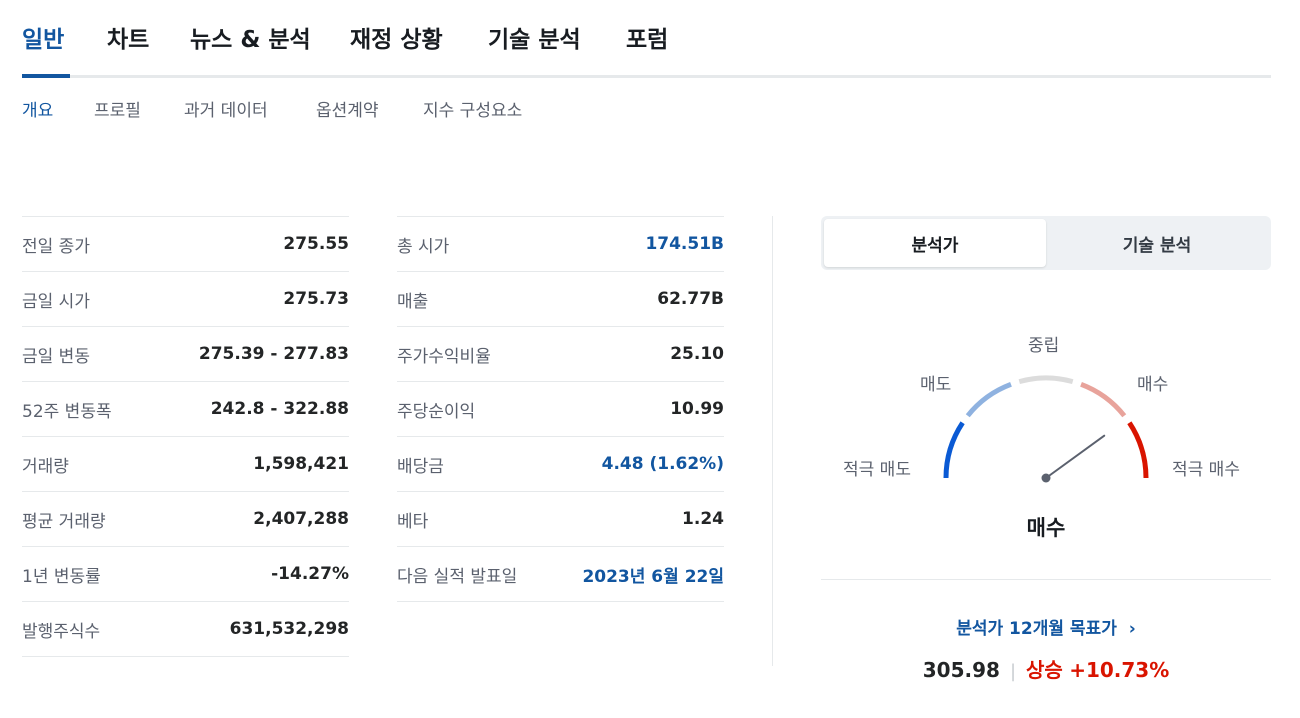  I want to click on analyst-target-link: 분석가 12개월 목표가 ›, so click(1046, 626).